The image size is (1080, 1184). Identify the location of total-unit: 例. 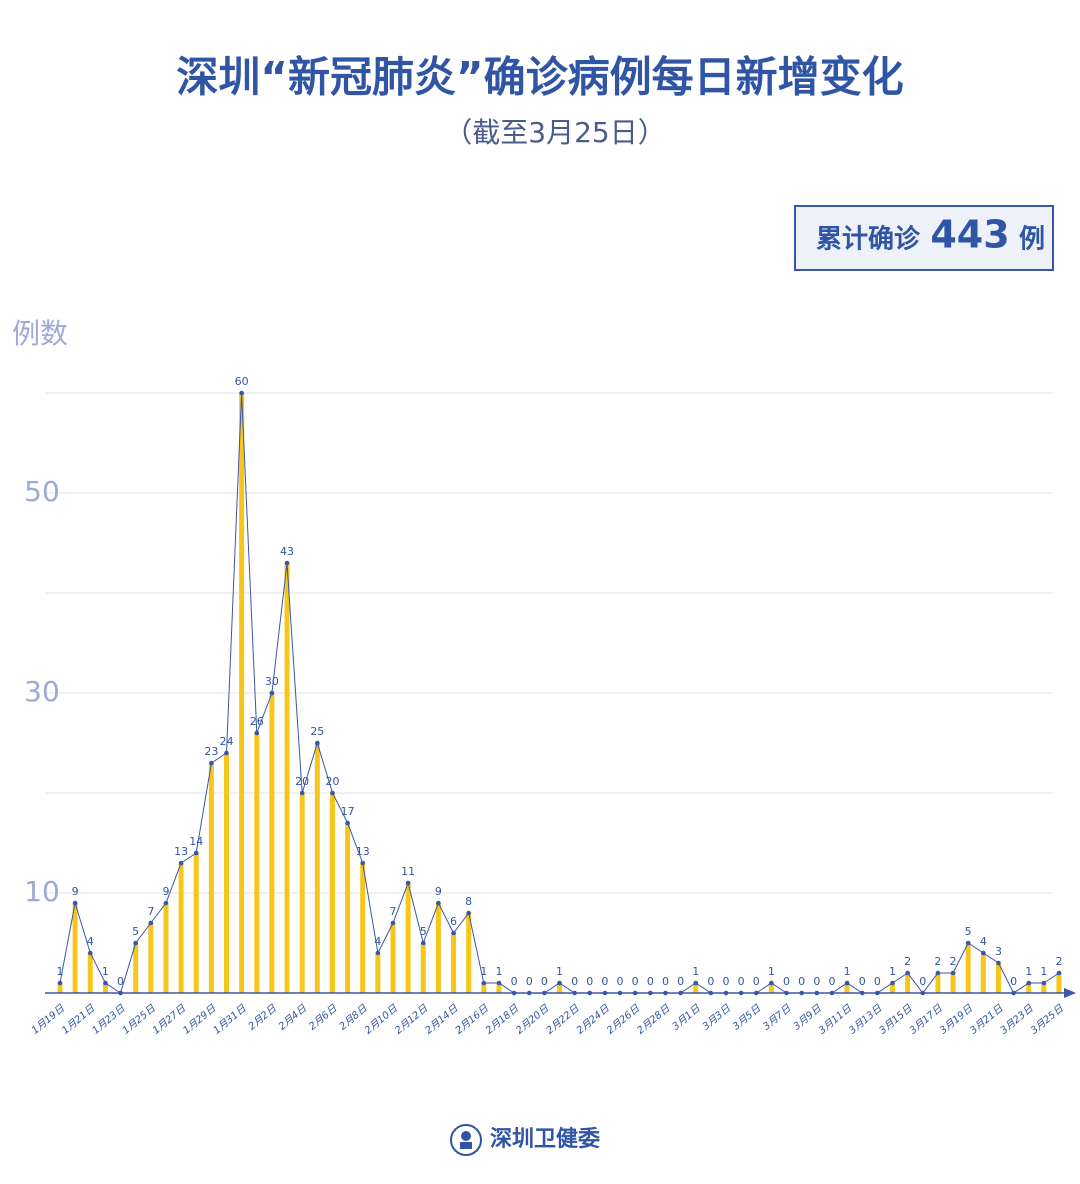
(1032, 240).